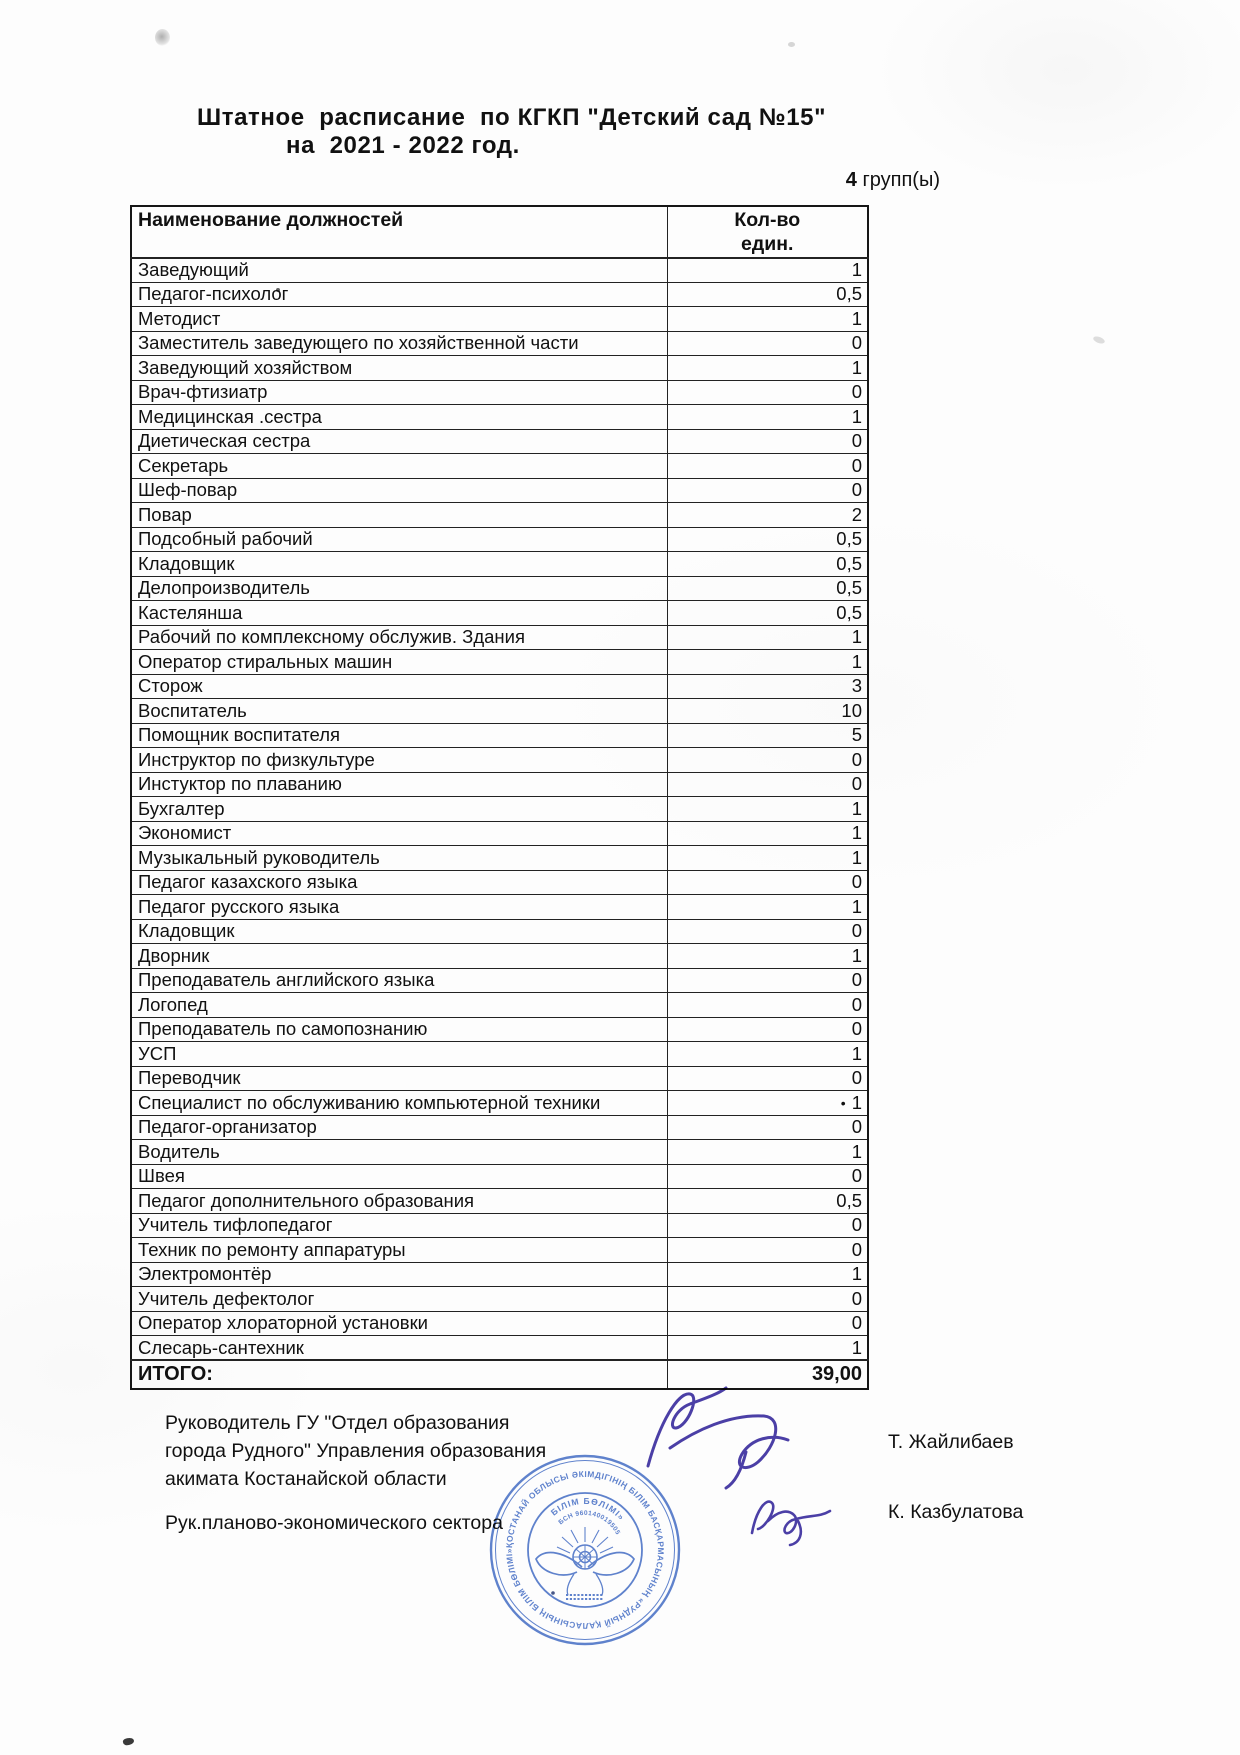 The height and width of the screenshot is (1755, 1240). What do you see at coordinates (399, 1250) in the screenshot?
I see `position-name: Техник по ремонту аппаратуры` at bounding box center [399, 1250].